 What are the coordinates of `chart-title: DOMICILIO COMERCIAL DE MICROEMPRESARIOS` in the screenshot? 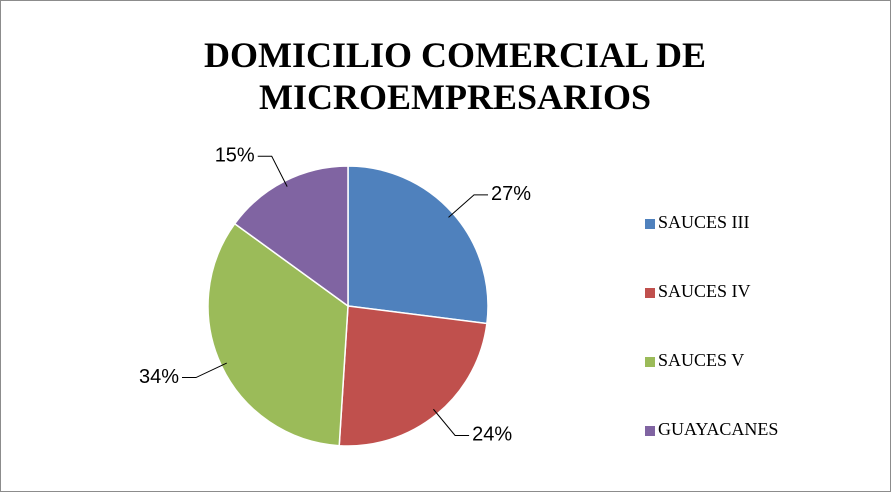 It's located at (455, 76).